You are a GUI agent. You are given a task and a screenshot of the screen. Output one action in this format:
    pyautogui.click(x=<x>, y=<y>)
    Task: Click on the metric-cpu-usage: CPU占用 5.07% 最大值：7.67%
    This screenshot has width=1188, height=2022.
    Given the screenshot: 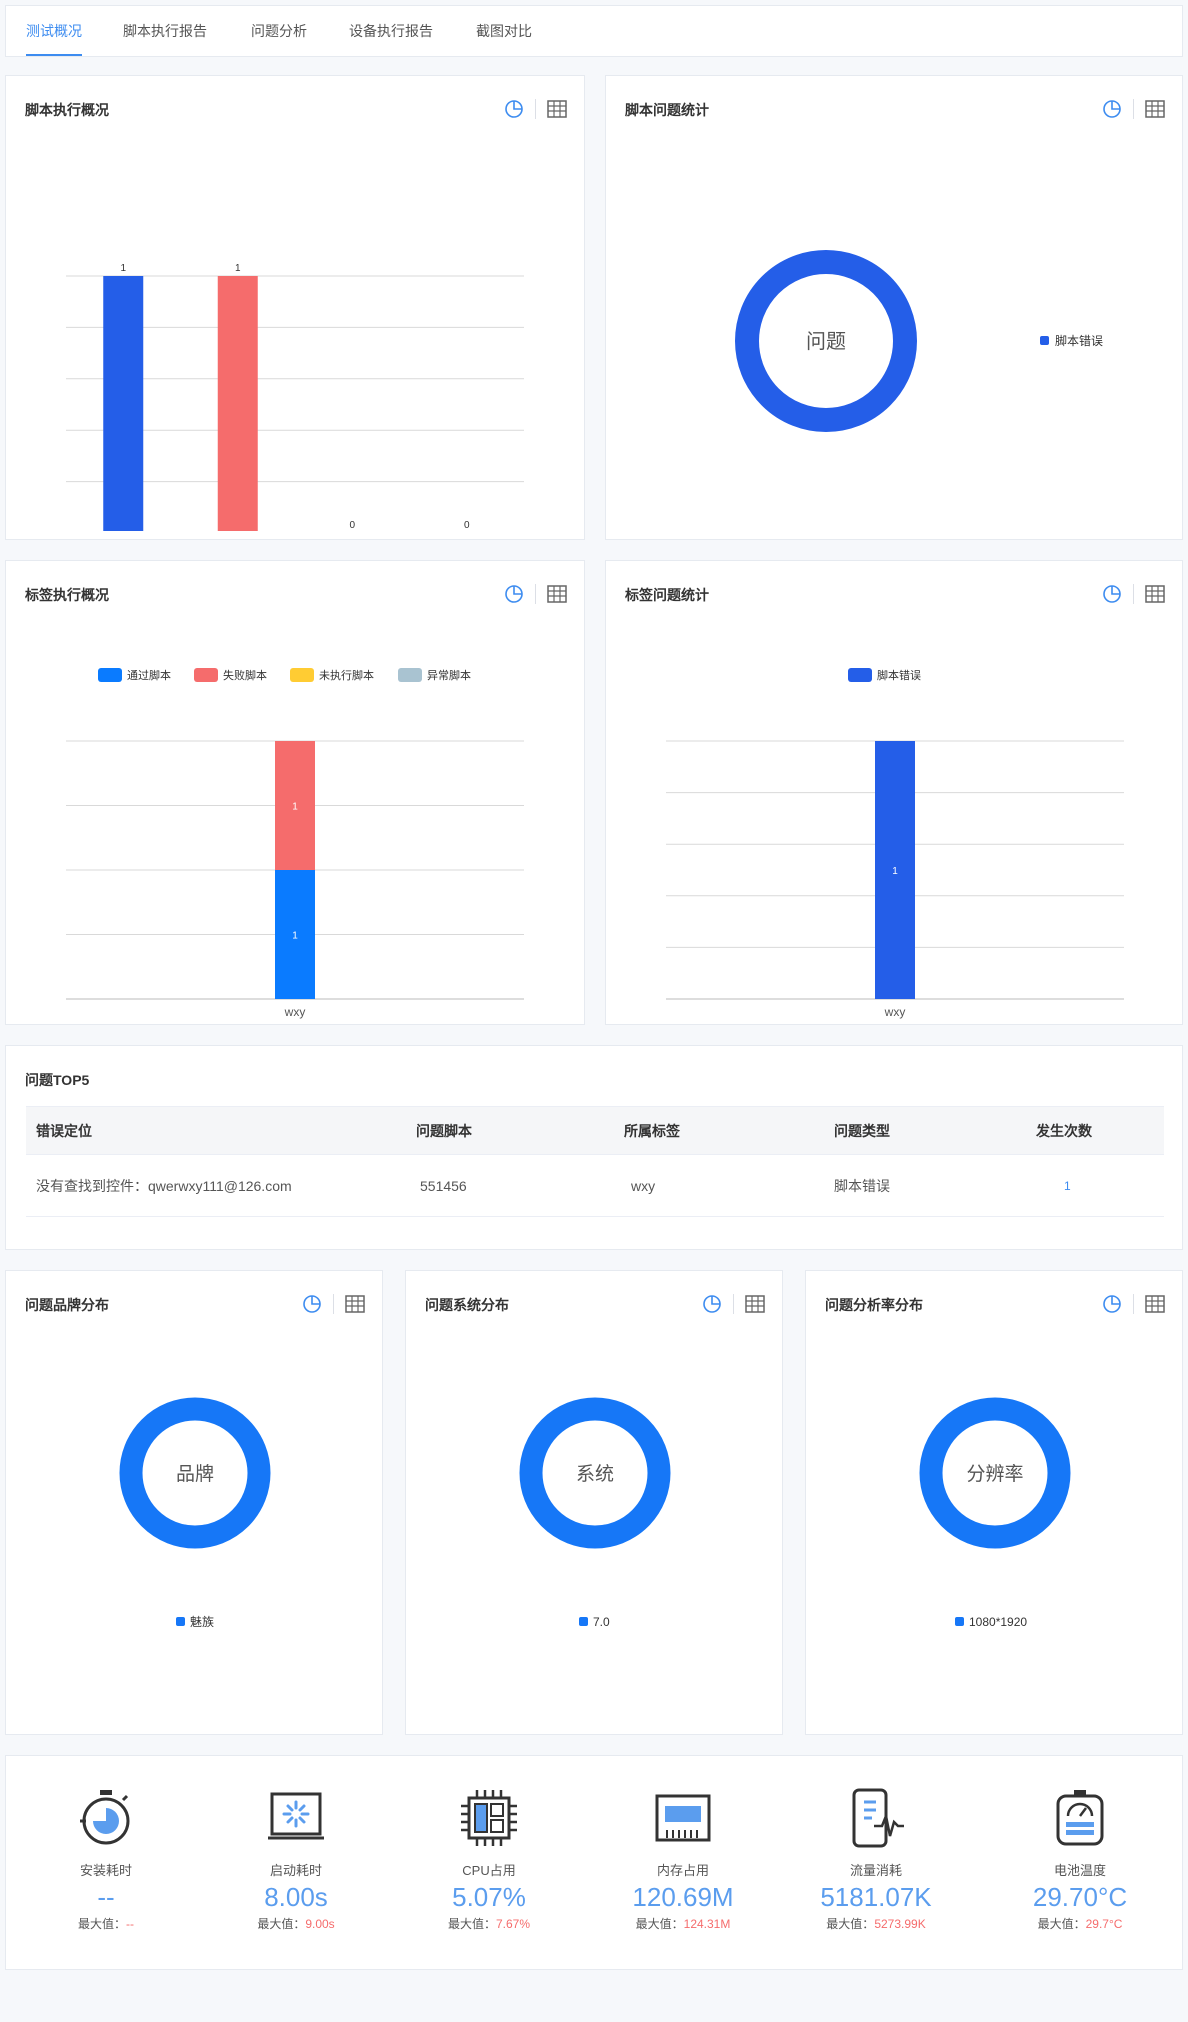 What is the action you would take?
    pyautogui.click(x=489, y=1859)
    